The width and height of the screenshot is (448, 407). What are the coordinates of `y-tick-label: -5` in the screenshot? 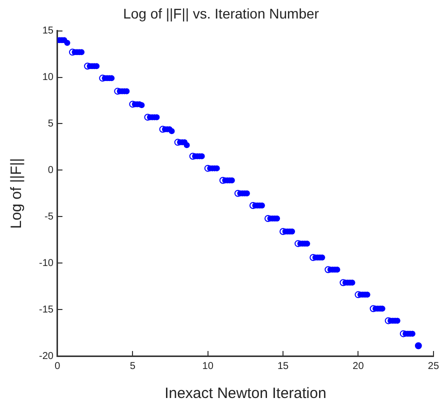 It's located at (49, 216).